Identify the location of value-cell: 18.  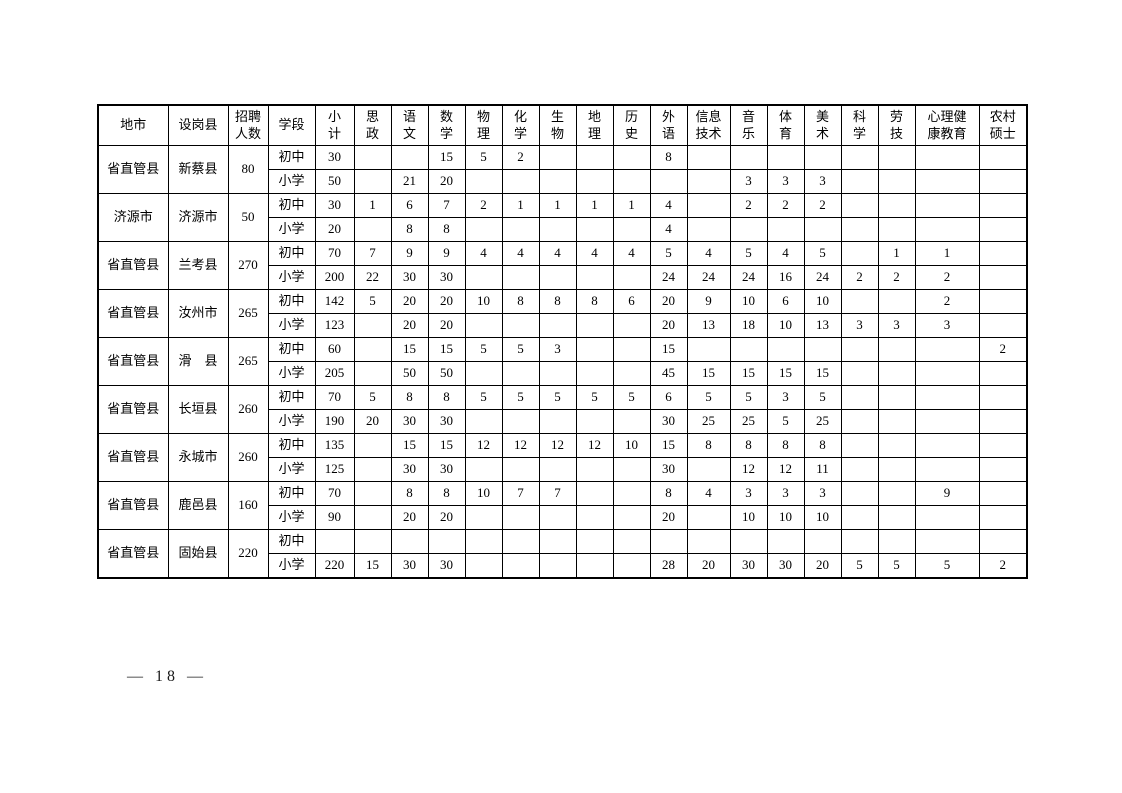
(748, 325).